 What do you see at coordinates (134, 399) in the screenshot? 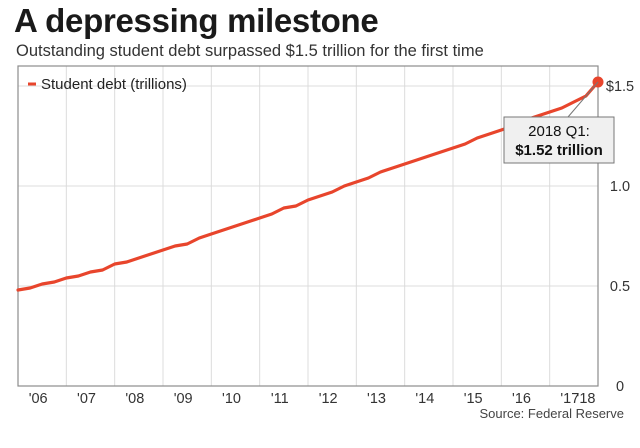
I see `x-tick-label: '08` at bounding box center [134, 399].